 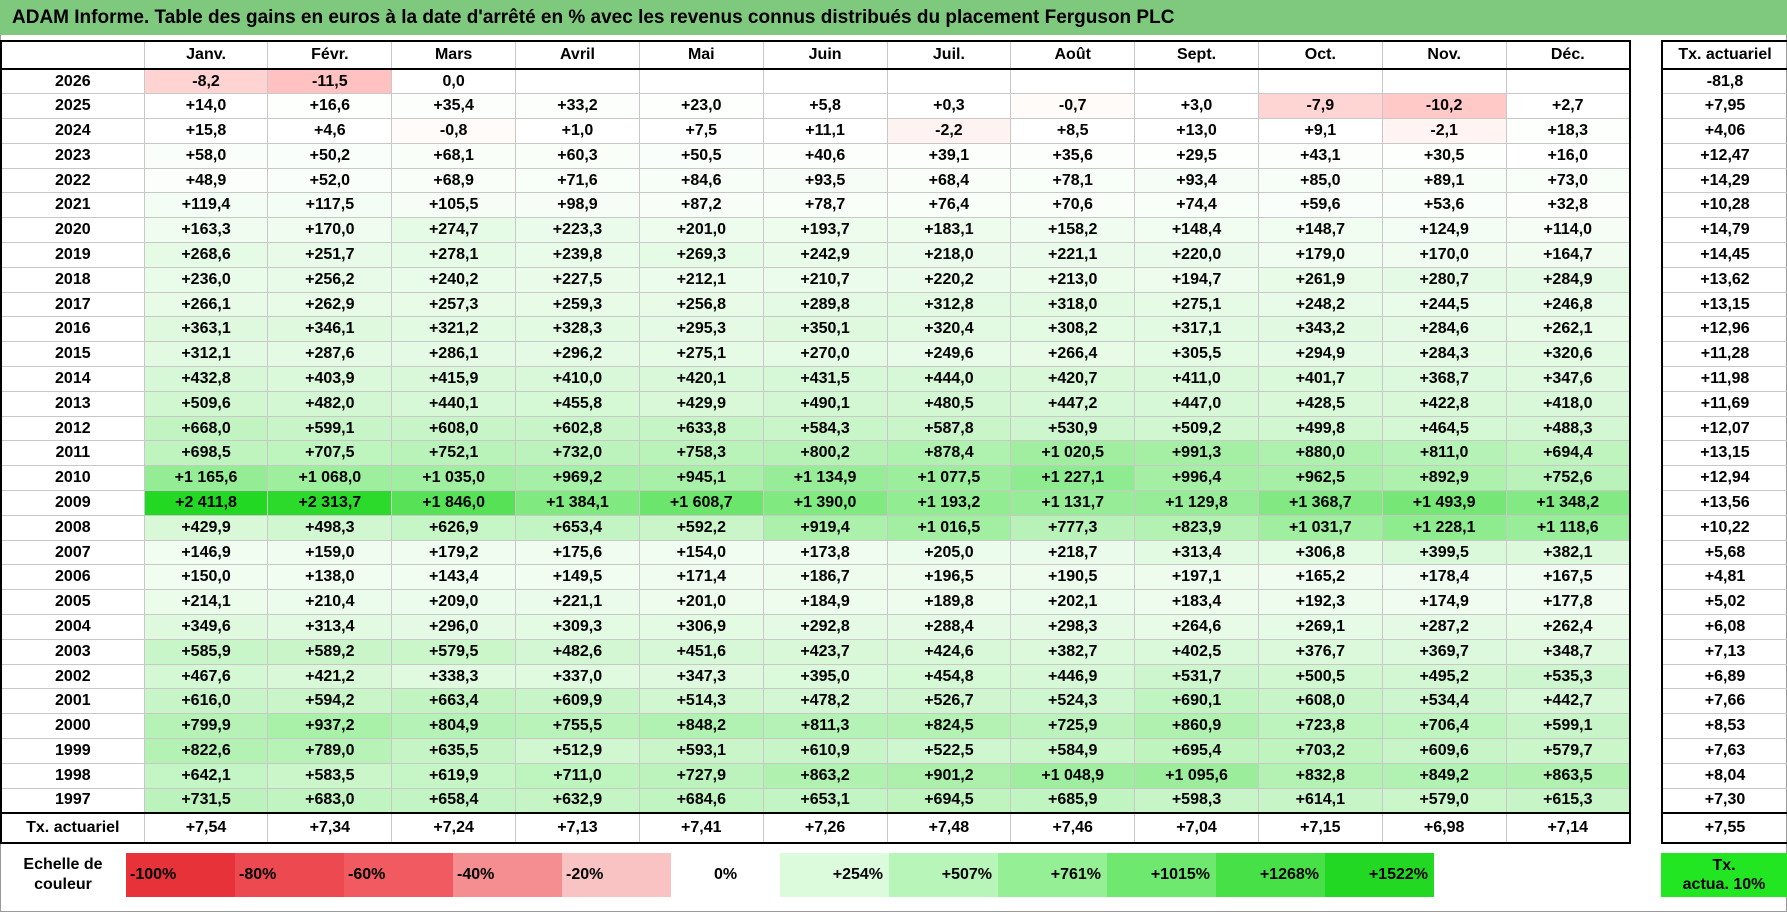 What do you see at coordinates (1196, 751) in the screenshot?
I see `gain-cell: +695,4` at bounding box center [1196, 751].